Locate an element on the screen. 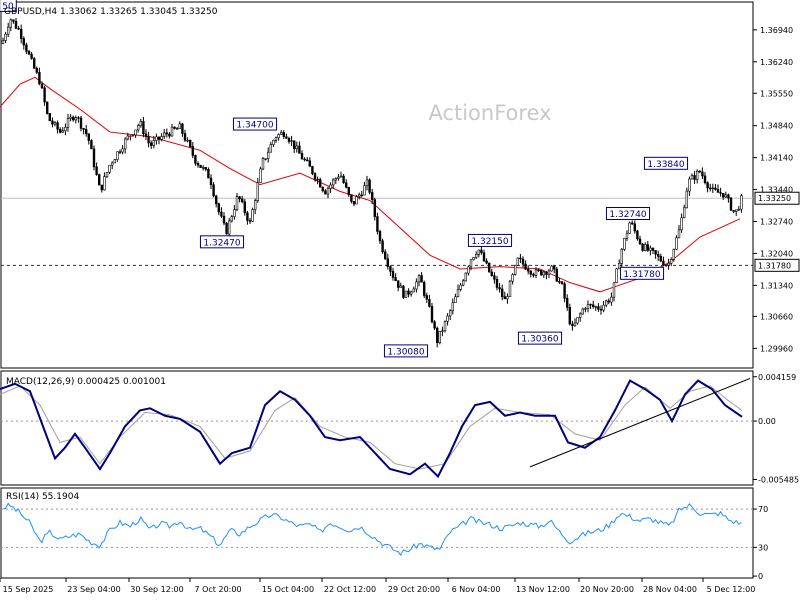 The width and height of the screenshot is (800, 600). macd-signal-line is located at coordinates (371, 427).